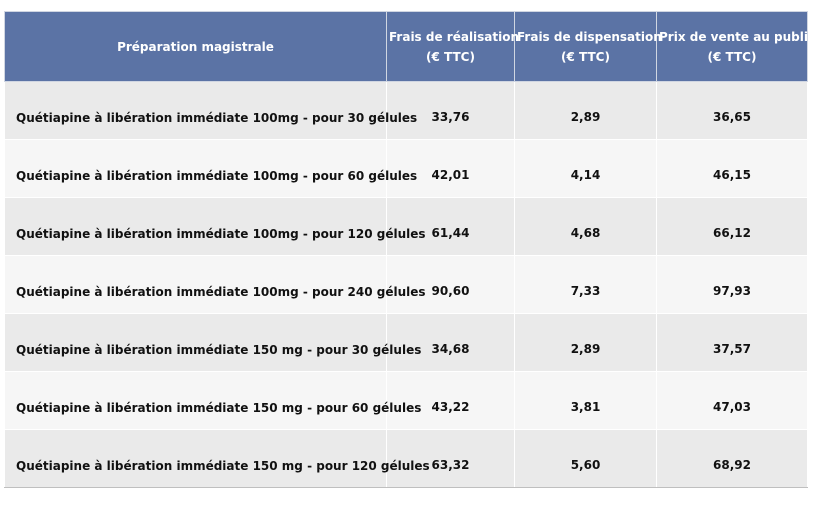 This screenshot has height=513, width=816. Describe the element at coordinates (585, 168) in the screenshot. I see `cell-frais-dispensation: 4,14` at that location.